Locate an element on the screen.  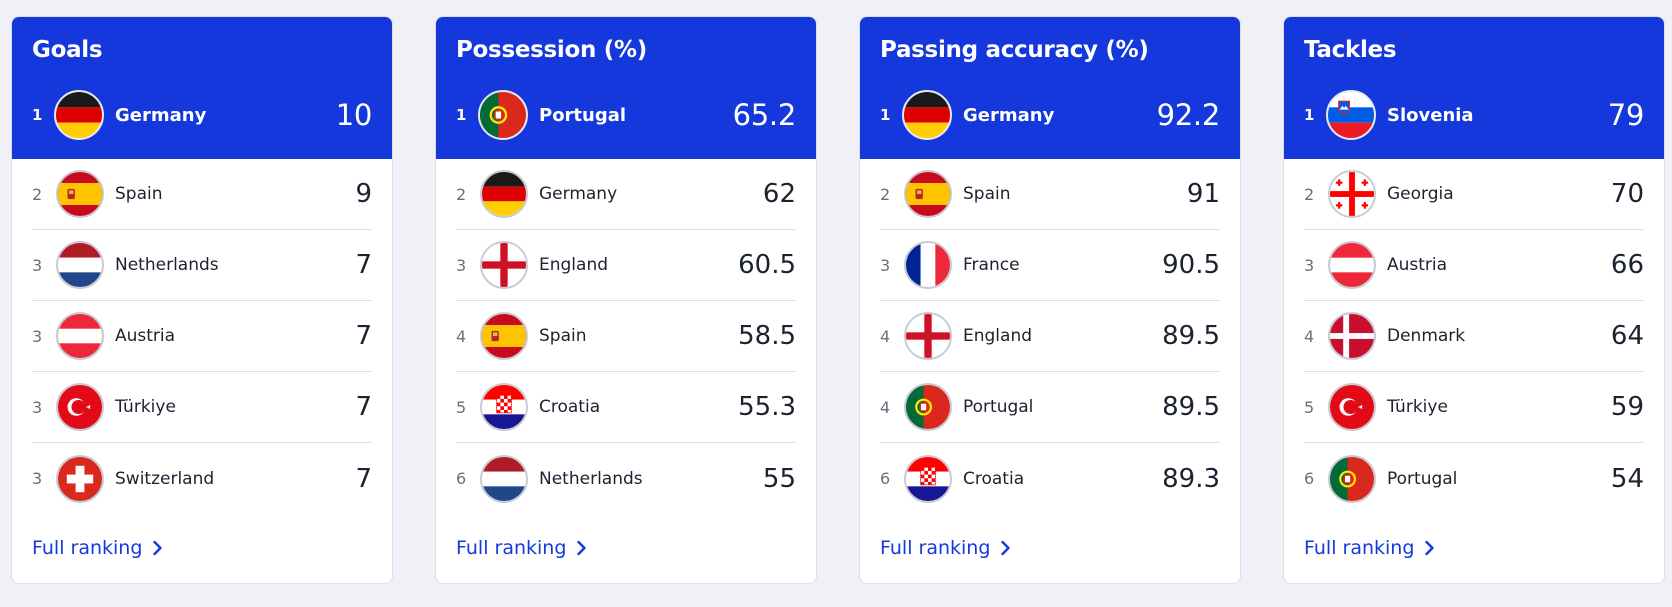
stat-value: 62 is located at coordinates (779, 194).